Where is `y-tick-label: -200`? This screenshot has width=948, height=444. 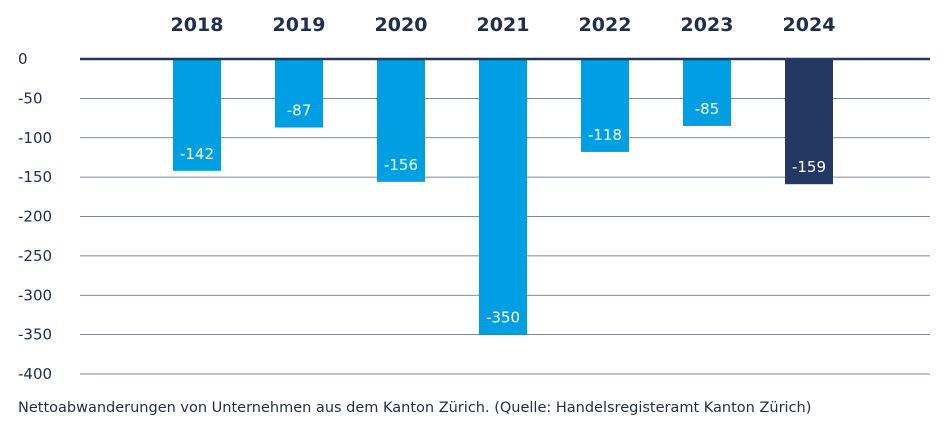
y-tick-label: -200 is located at coordinates (35, 217).